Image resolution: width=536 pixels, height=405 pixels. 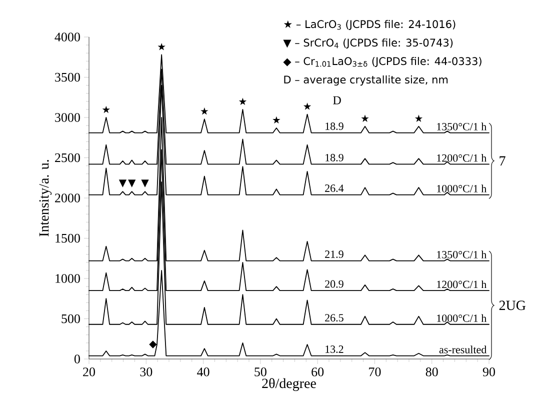 I want to click on y-tick-label: 0, so click(x=77, y=359).